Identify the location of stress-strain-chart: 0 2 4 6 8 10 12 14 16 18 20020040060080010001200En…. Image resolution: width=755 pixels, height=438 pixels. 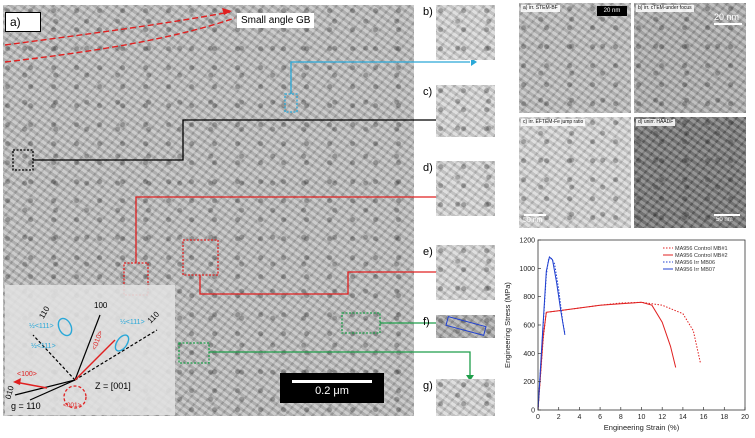
(626, 335).